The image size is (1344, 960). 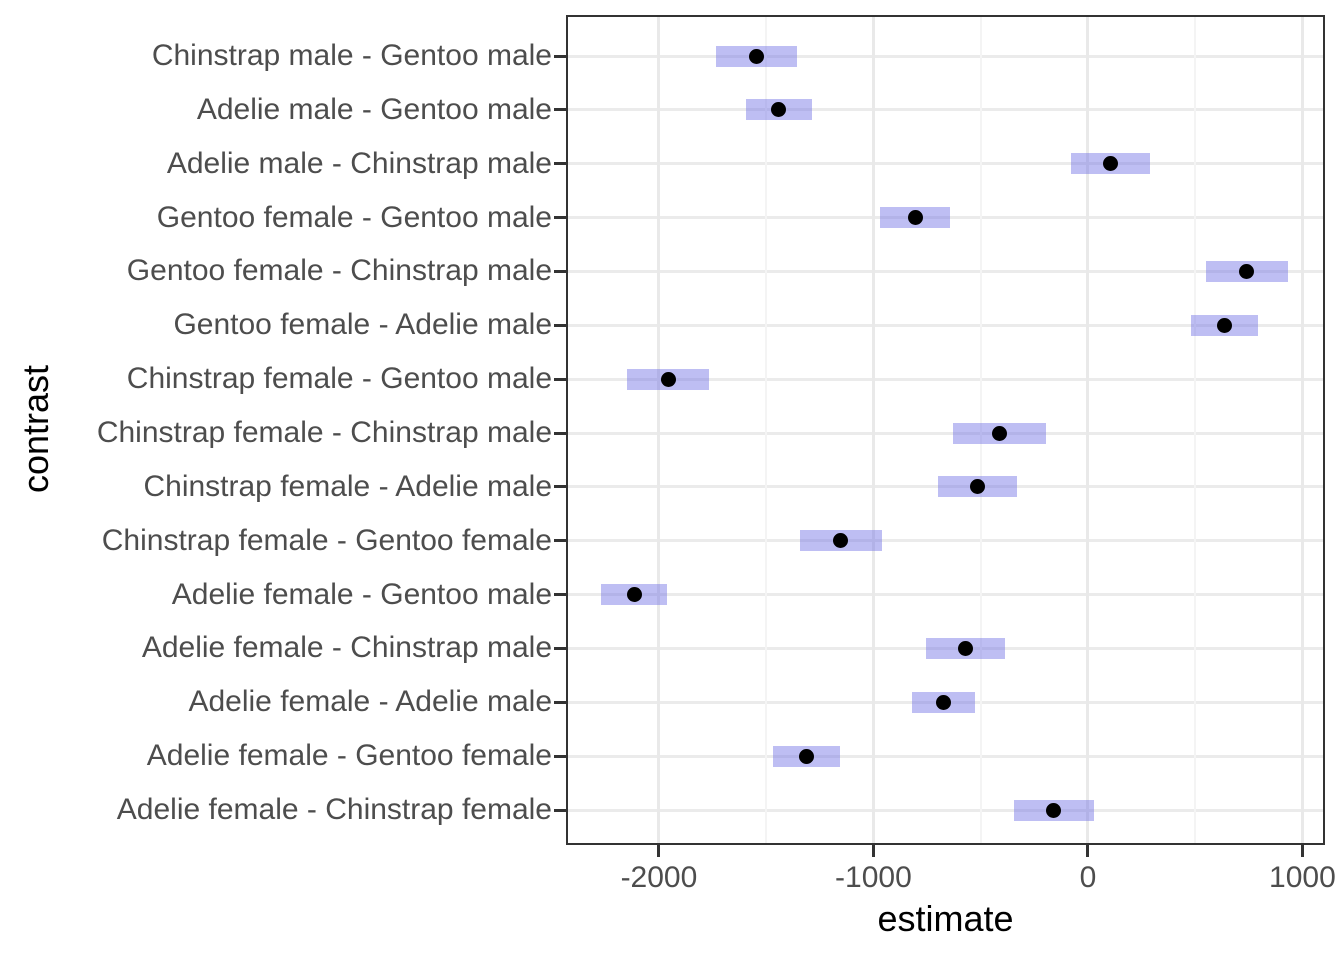 I want to click on y-tick-label: Gentoo female - Adelie male, so click(x=362, y=325).